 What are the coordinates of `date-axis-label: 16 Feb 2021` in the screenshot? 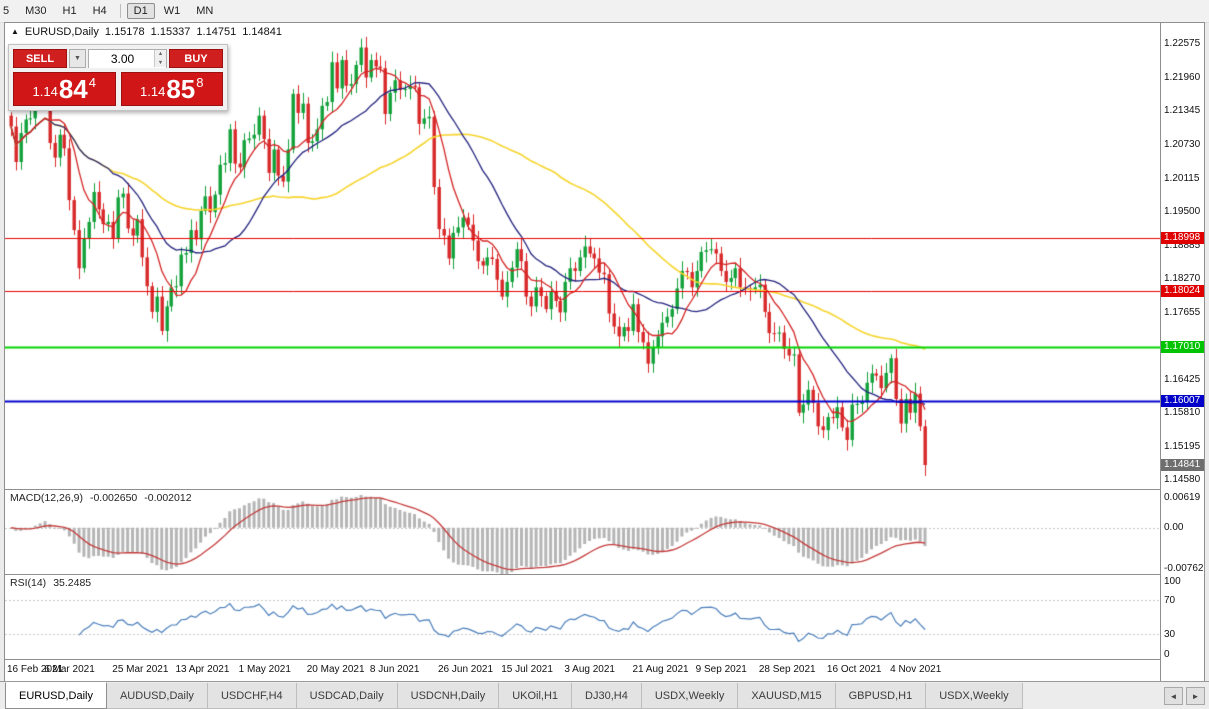 It's located at (35, 669).